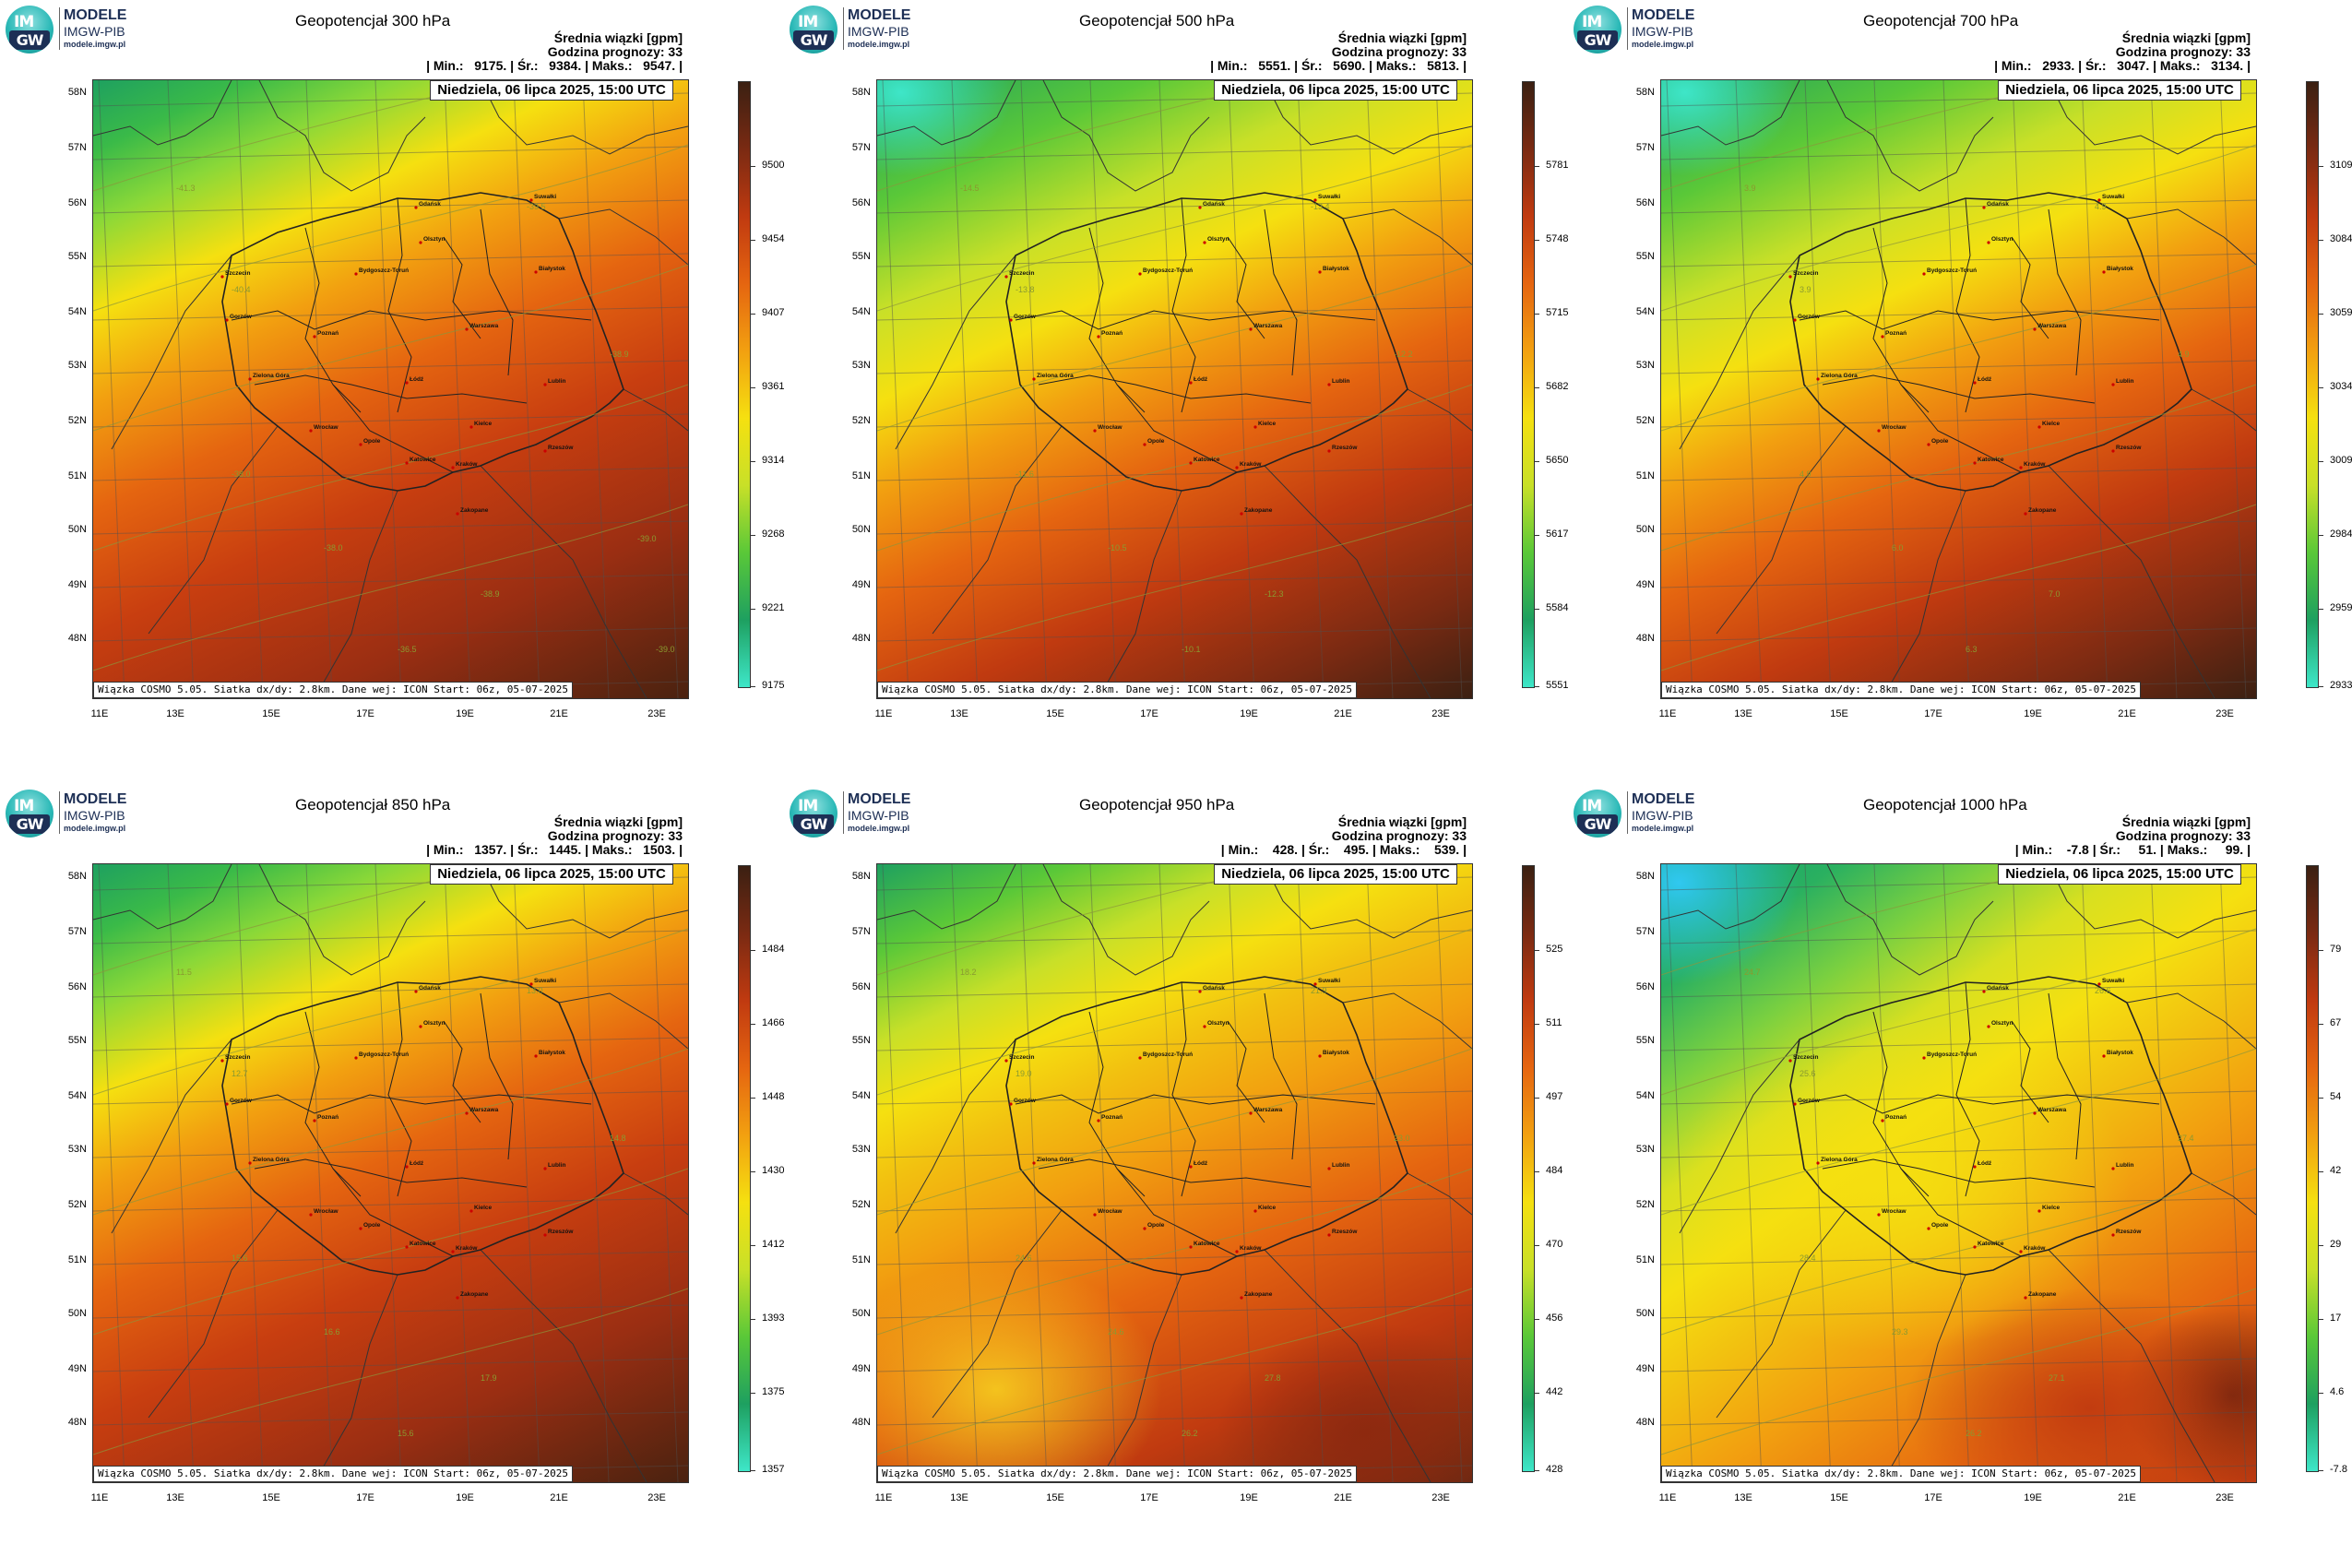 This screenshot has width=2352, height=1568. I want to click on logo-title: MODELE, so click(879, 799).